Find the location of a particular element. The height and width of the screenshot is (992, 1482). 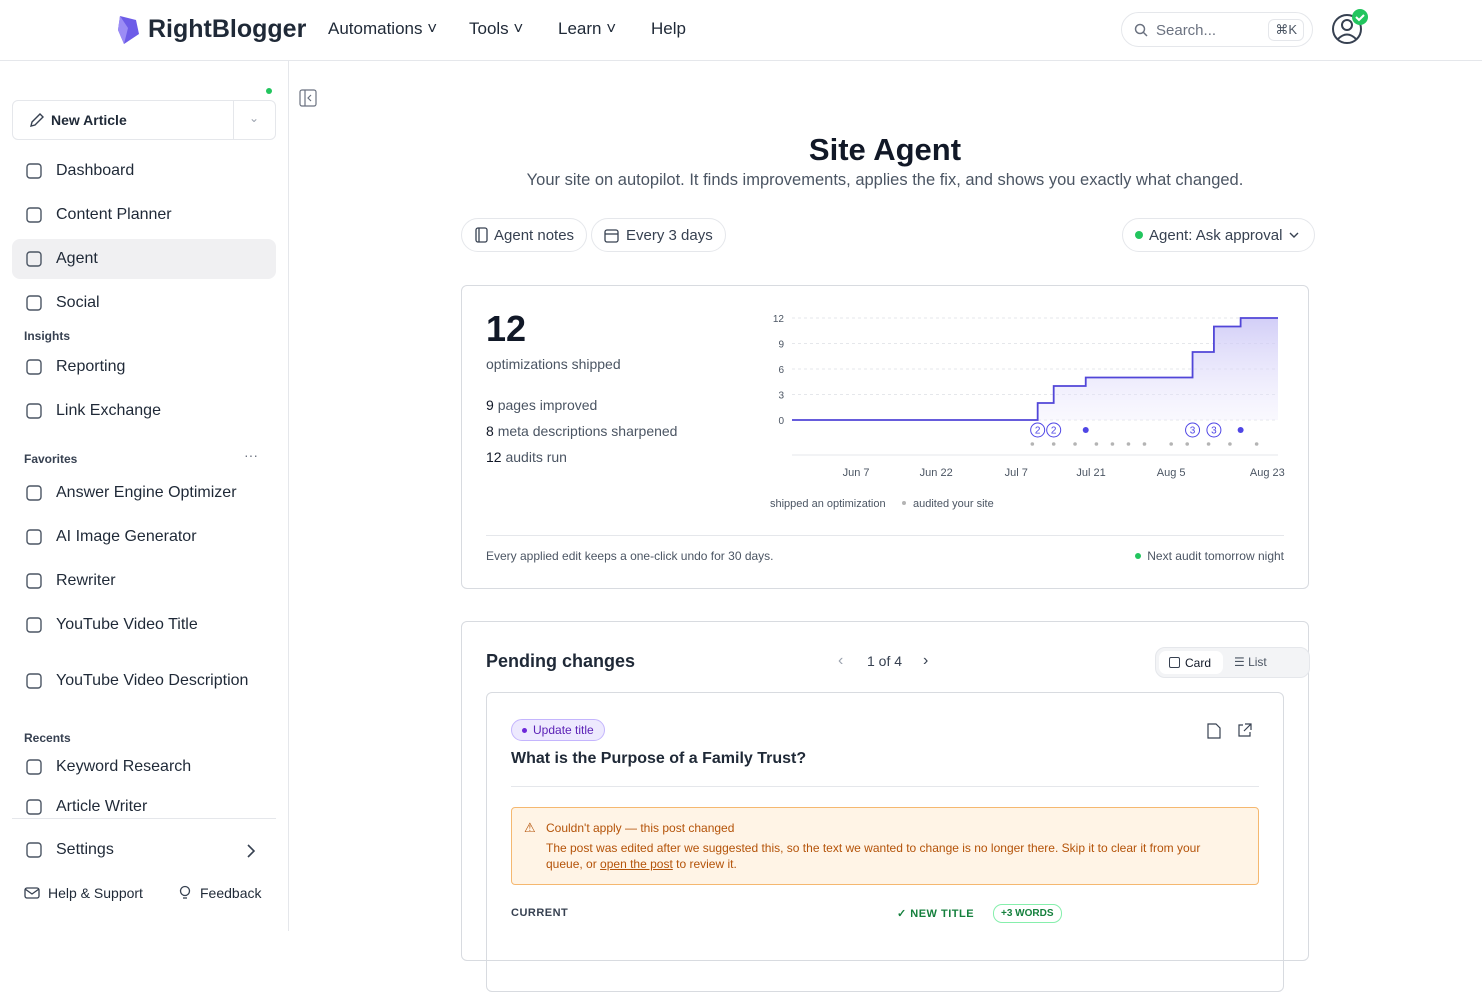

doc-icon is located at coordinates (1214, 731).